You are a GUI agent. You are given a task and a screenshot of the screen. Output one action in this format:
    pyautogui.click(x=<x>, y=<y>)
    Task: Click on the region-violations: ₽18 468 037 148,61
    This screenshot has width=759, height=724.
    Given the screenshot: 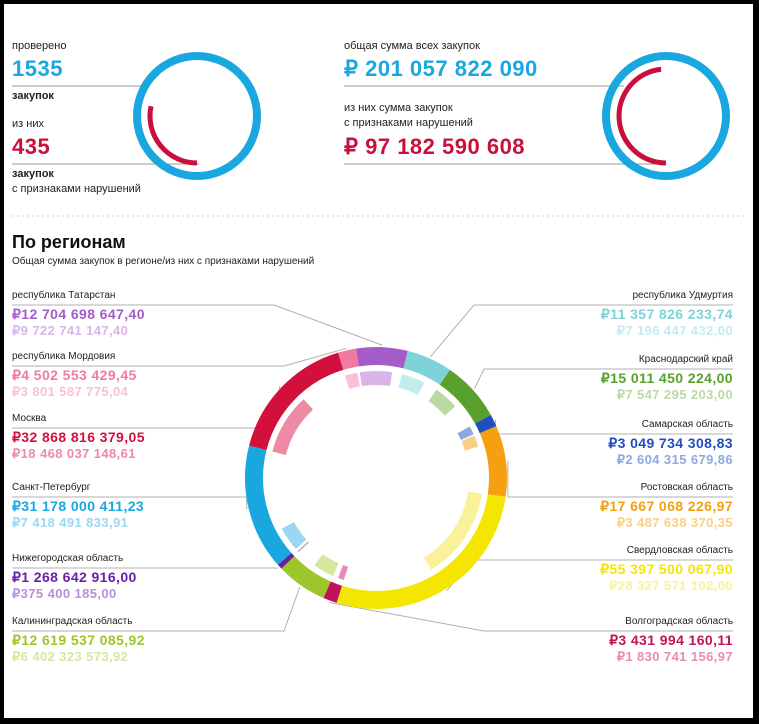 What is the action you would take?
    pyautogui.click(x=74, y=453)
    